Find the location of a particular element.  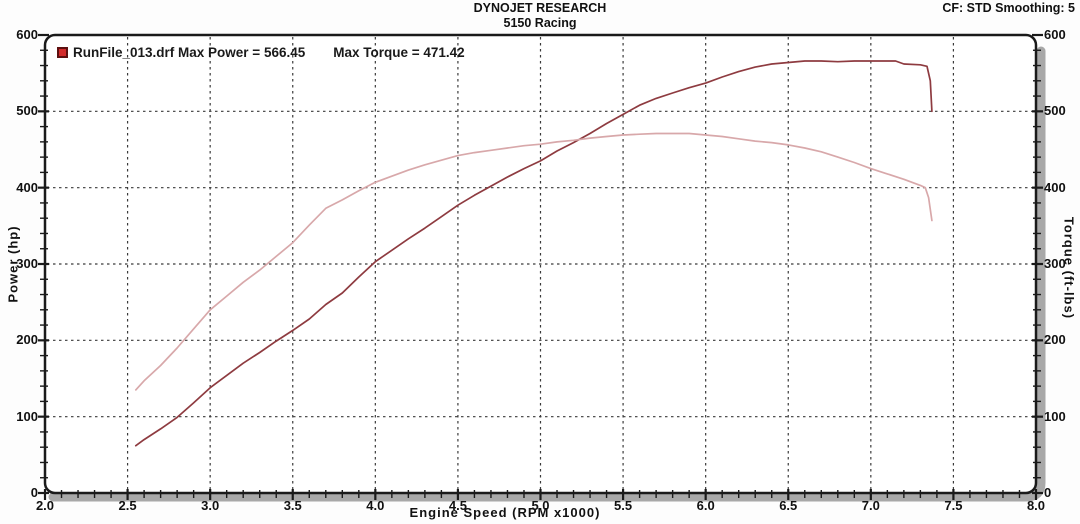

y-tick-label-left: 500 is located at coordinates (27, 111).